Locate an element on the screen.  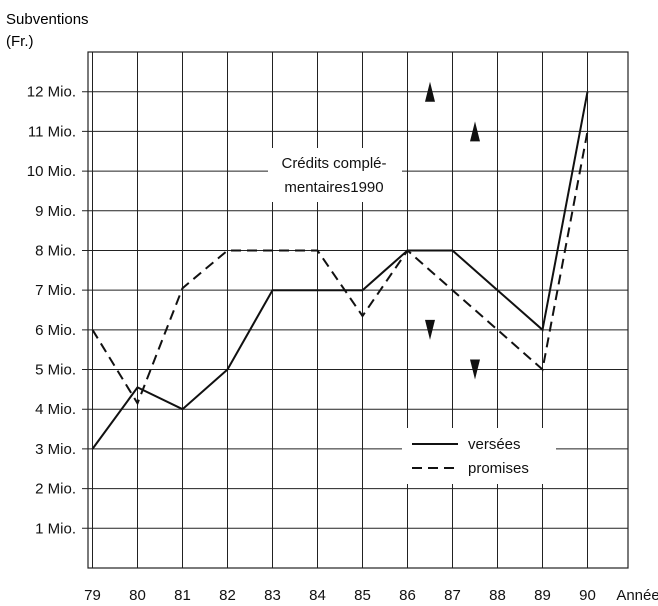
legend-label-promises: promises is located at coordinates (498, 468).